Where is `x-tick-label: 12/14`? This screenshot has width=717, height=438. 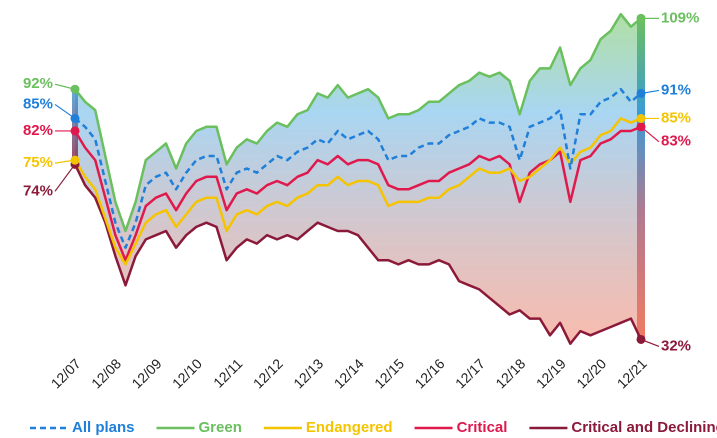
x-tick-label: 12/14 is located at coordinates (349, 373).